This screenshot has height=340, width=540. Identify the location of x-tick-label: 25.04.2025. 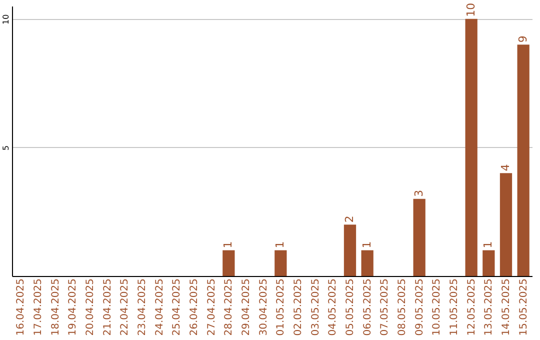
(177, 307).